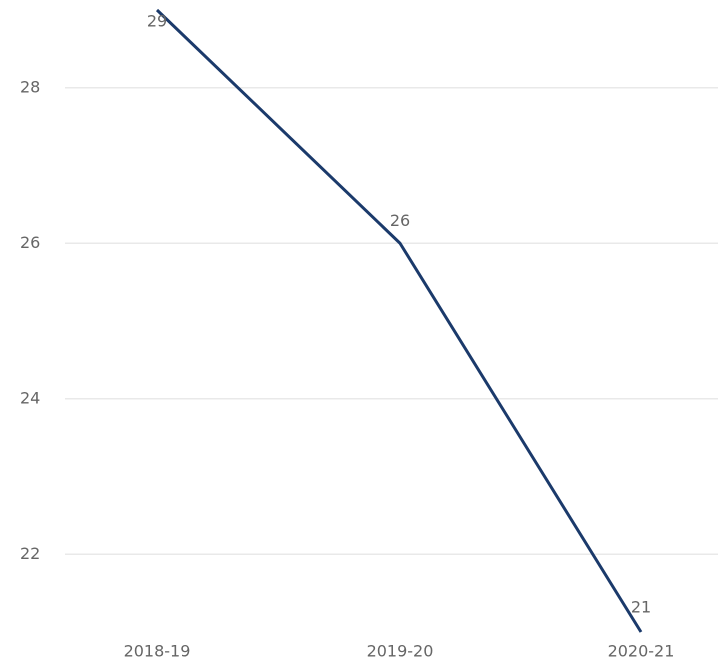 This screenshot has height=666, width=718. Describe the element at coordinates (30, 397) in the screenshot. I see `y-tick-label: 24` at that location.